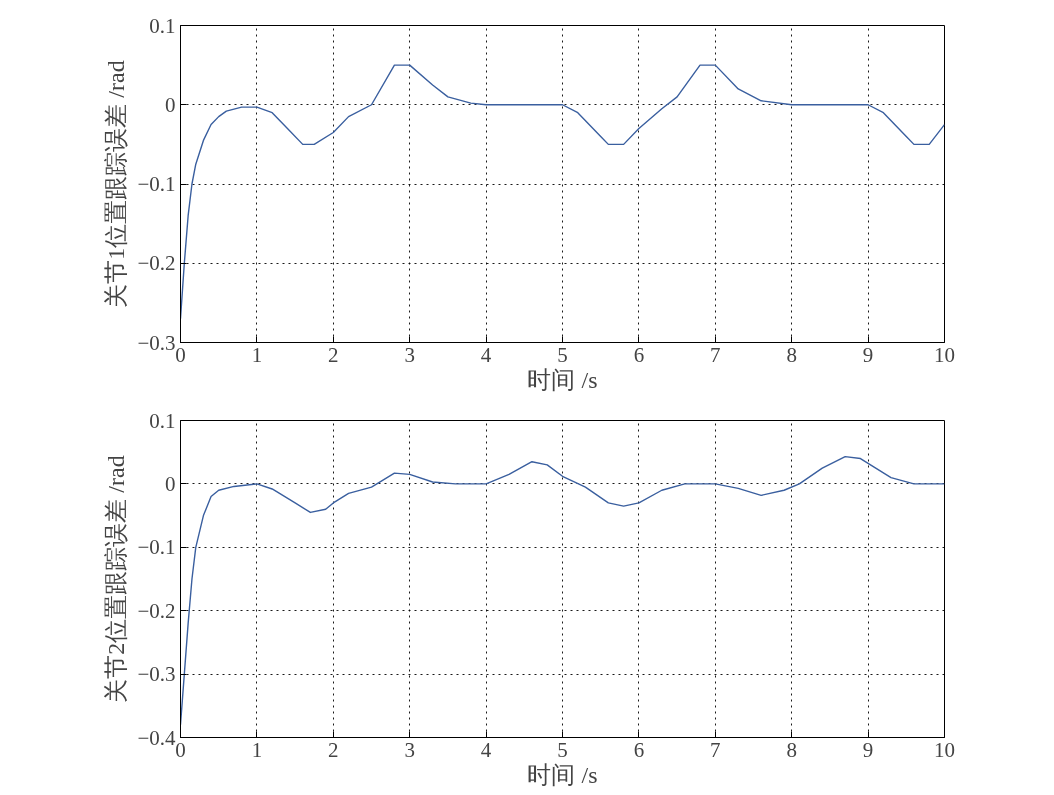 Image resolution: width=1054 pixels, height=795 pixels. What do you see at coordinates (116, 184) in the screenshot?
I see `y-axis-title: 关节1位置跟踪误差 /rad` at bounding box center [116, 184].